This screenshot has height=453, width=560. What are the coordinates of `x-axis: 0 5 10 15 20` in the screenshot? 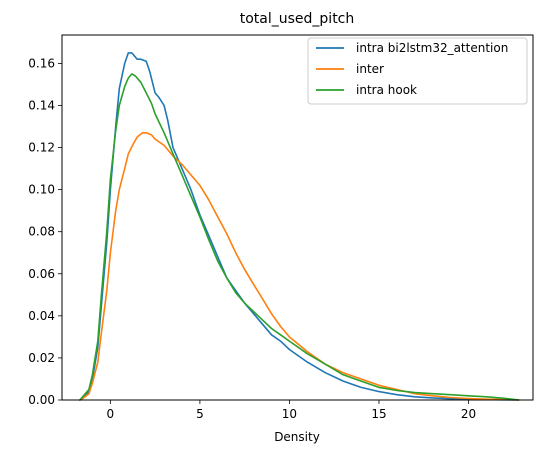 It's located at (291, 410).